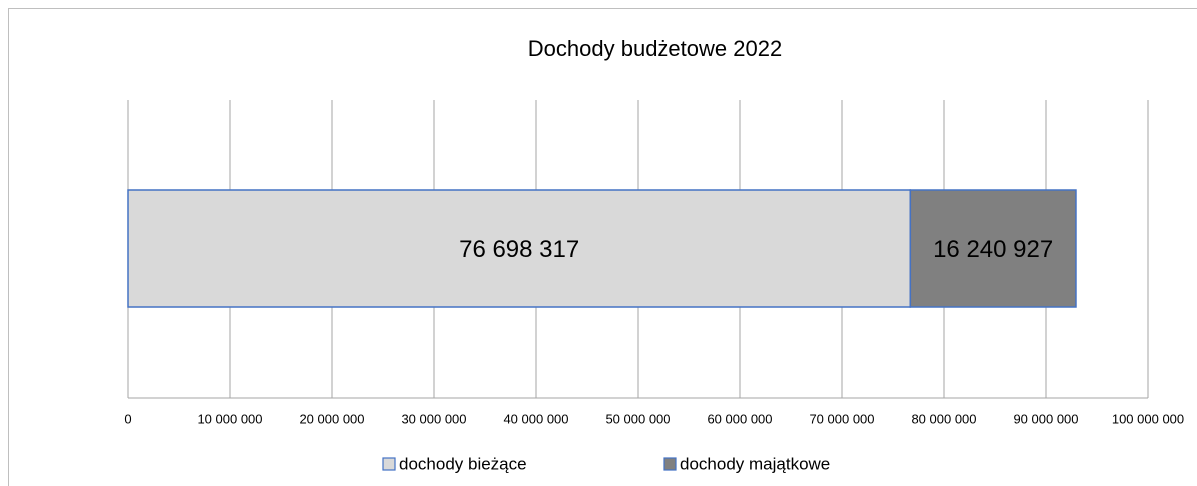  What do you see at coordinates (433, 418) in the screenshot?
I see `x-tick-label: 30 000 000` at bounding box center [433, 418].